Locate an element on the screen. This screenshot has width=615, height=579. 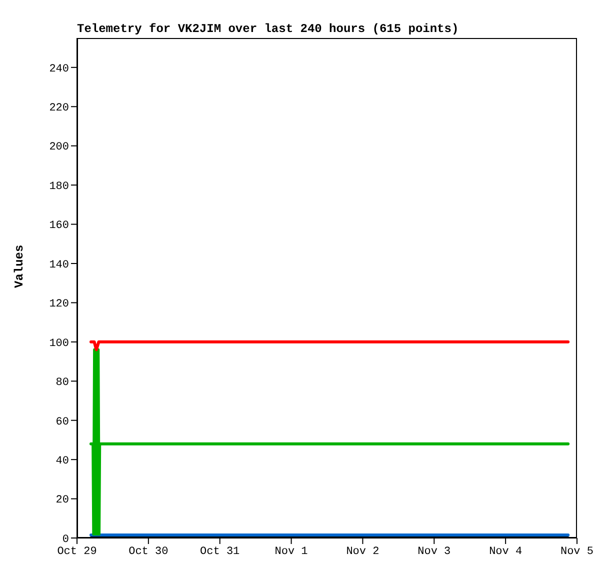
x-tick-label: Oct 31 is located at coordinates (220, 552).